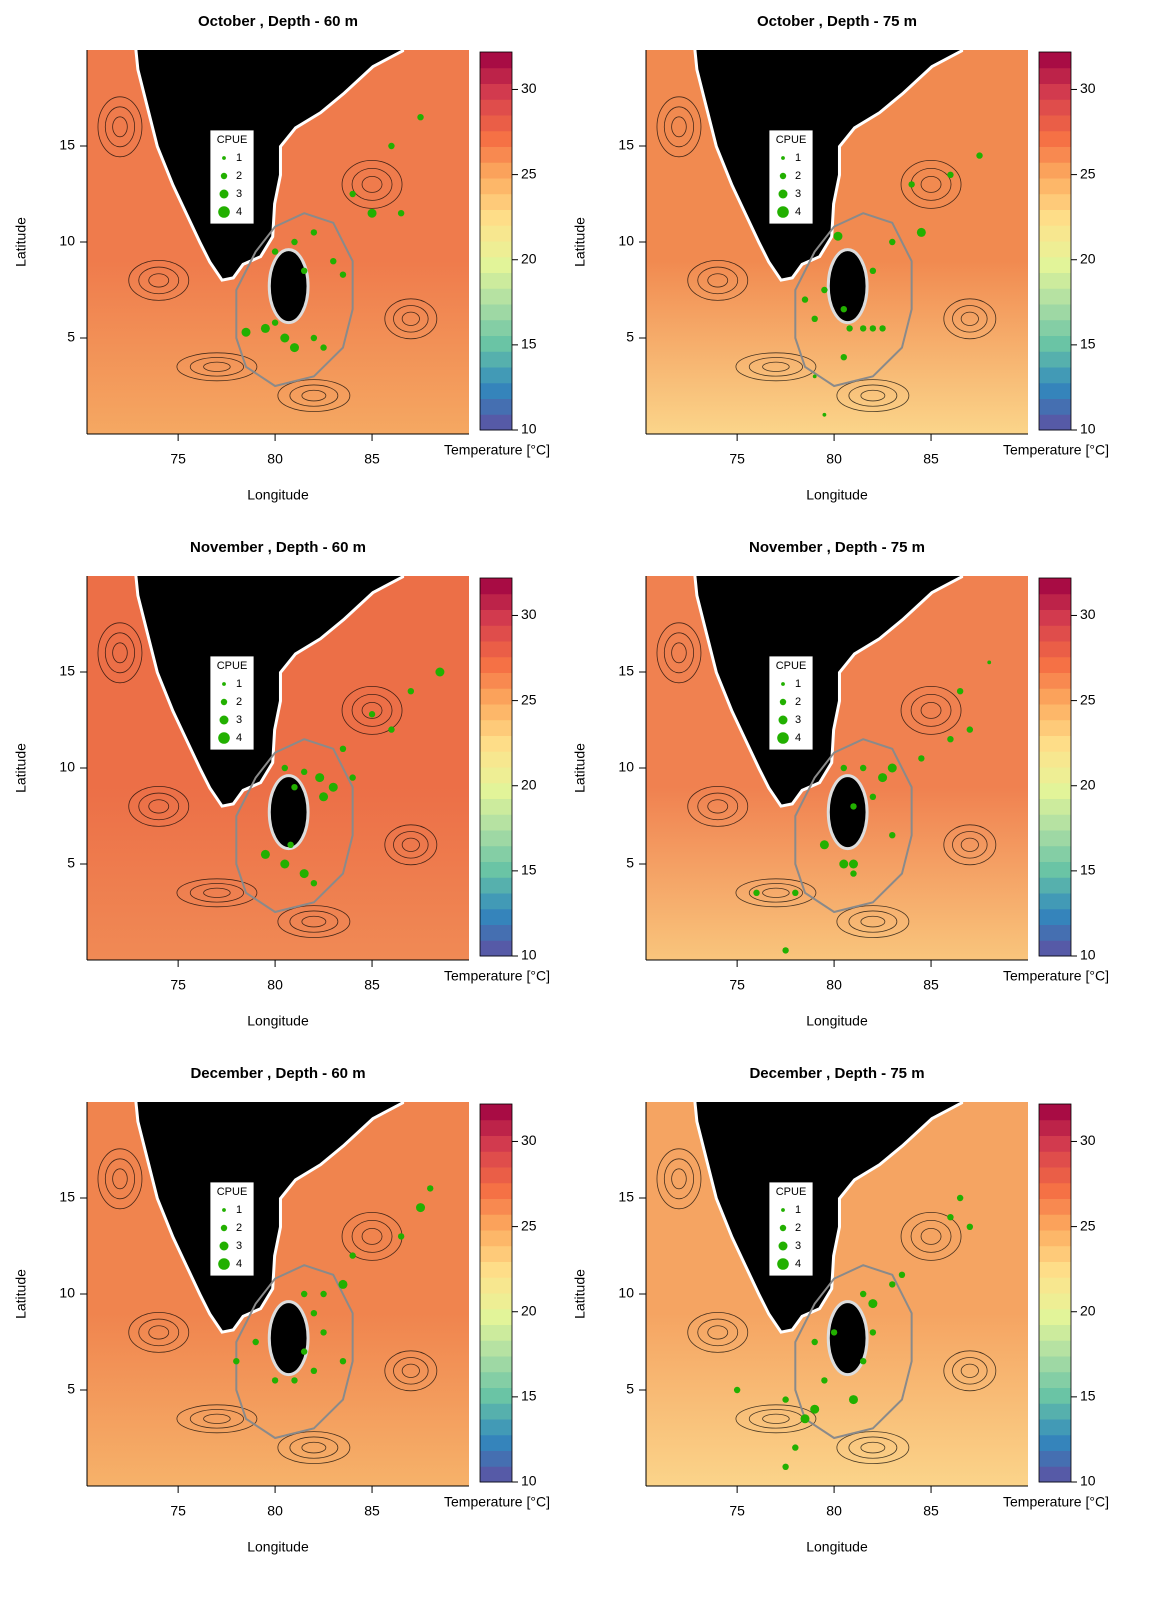 The image size is (1166, 1616). I want to click on legend-box, so click(791, 1229).